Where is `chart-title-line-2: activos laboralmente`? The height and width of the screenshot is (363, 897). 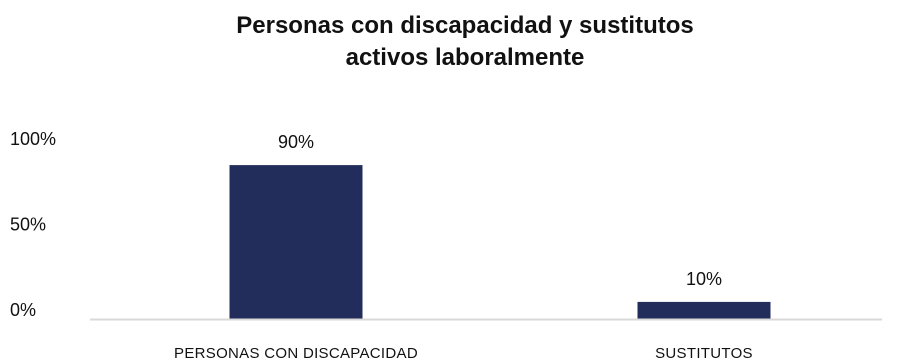 chart-title-line-2: activos laboralmente is located at coordinates (465, 57).